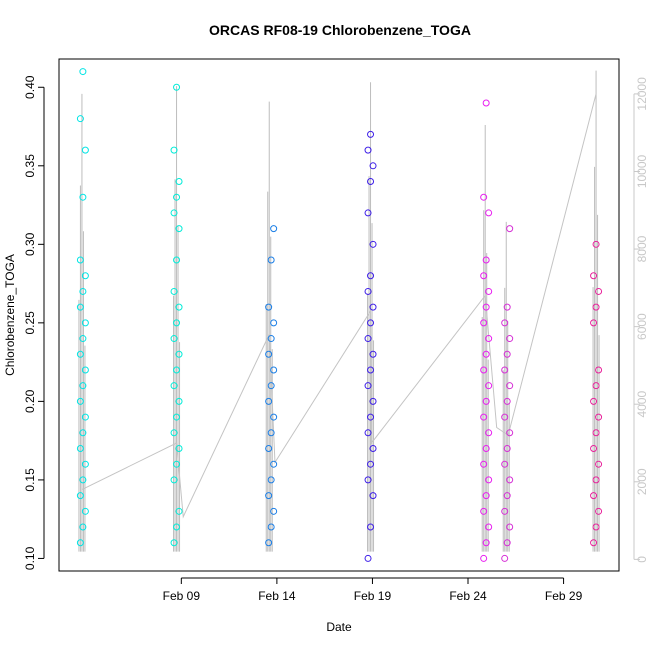 The image size is (650, 650). I want to click on y2-tick-label: 4000, so click(642, 404).